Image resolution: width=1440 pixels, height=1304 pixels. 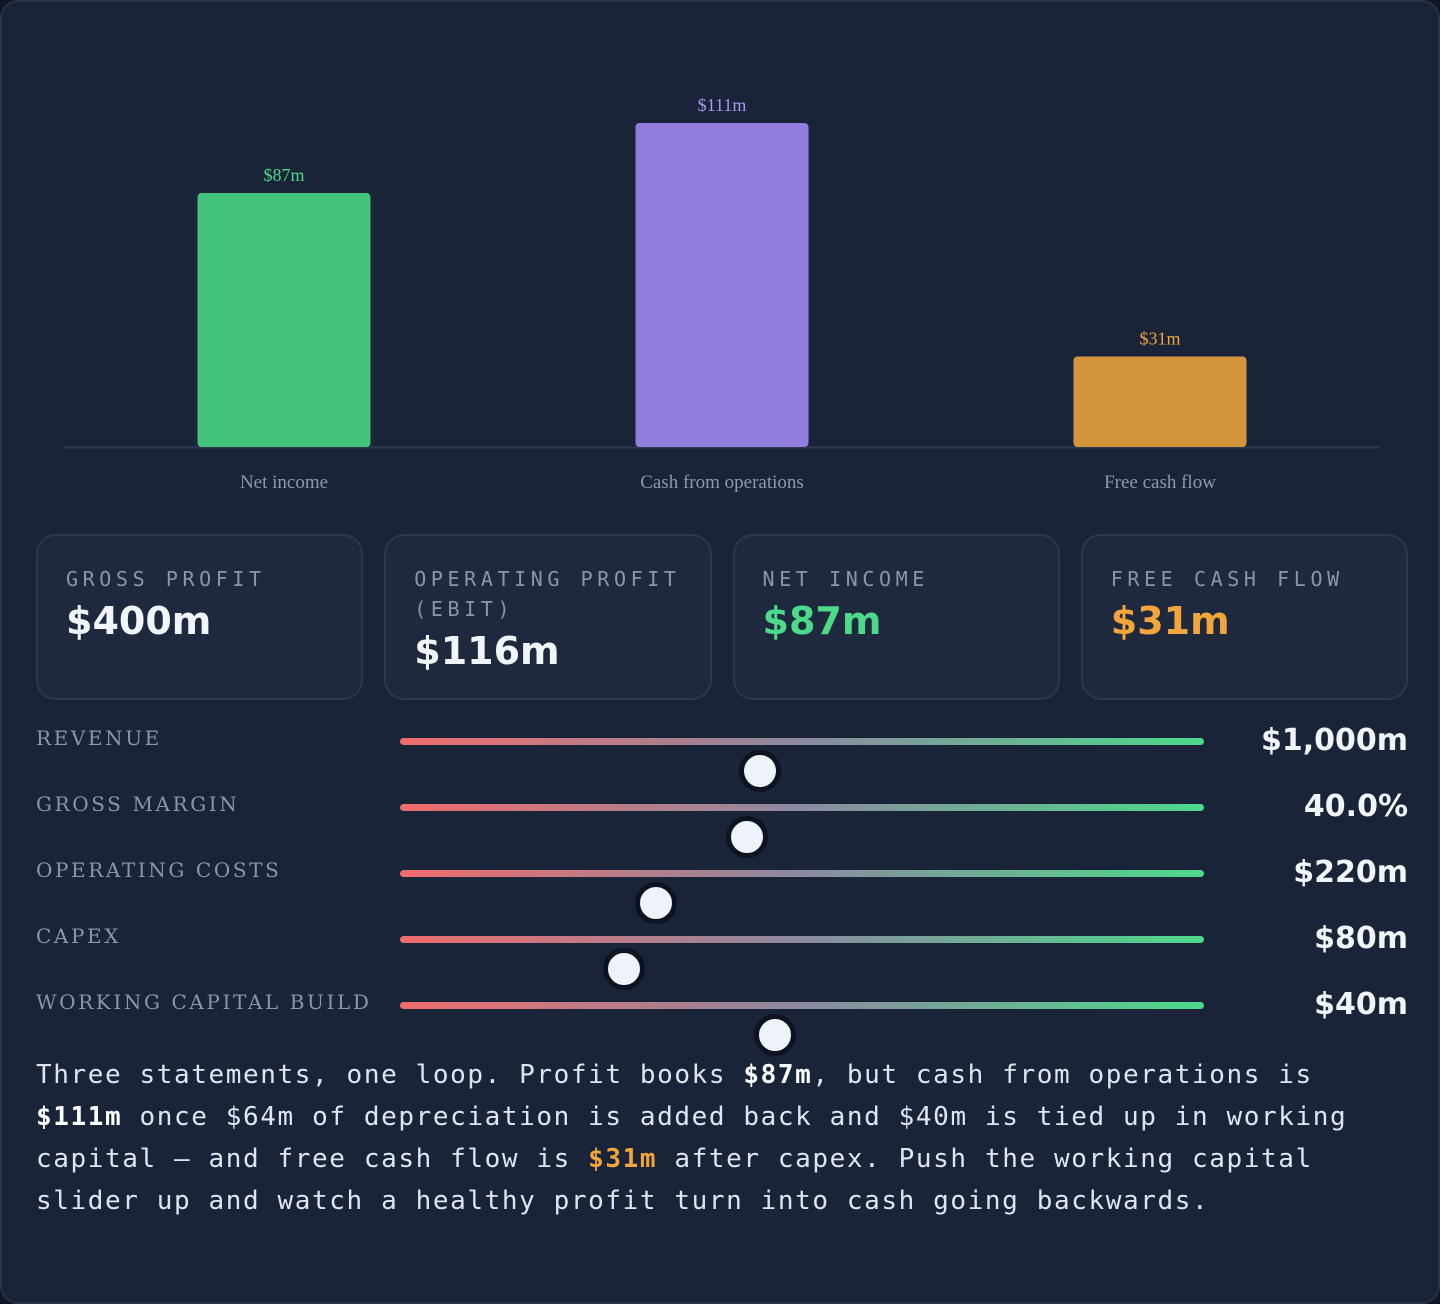 I want to click on slider-label: Operating costs, so click(x=159, y=870).